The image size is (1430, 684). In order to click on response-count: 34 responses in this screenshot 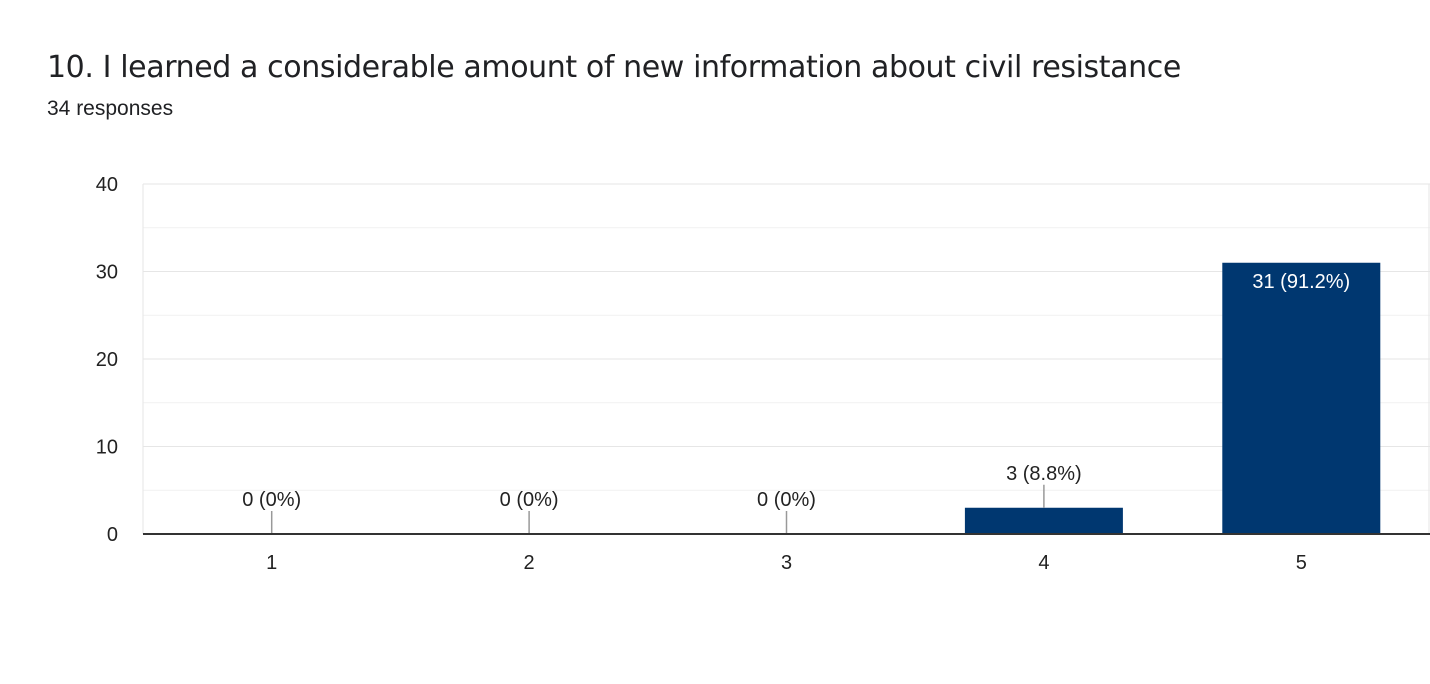, I will do `click(110, 108)`.